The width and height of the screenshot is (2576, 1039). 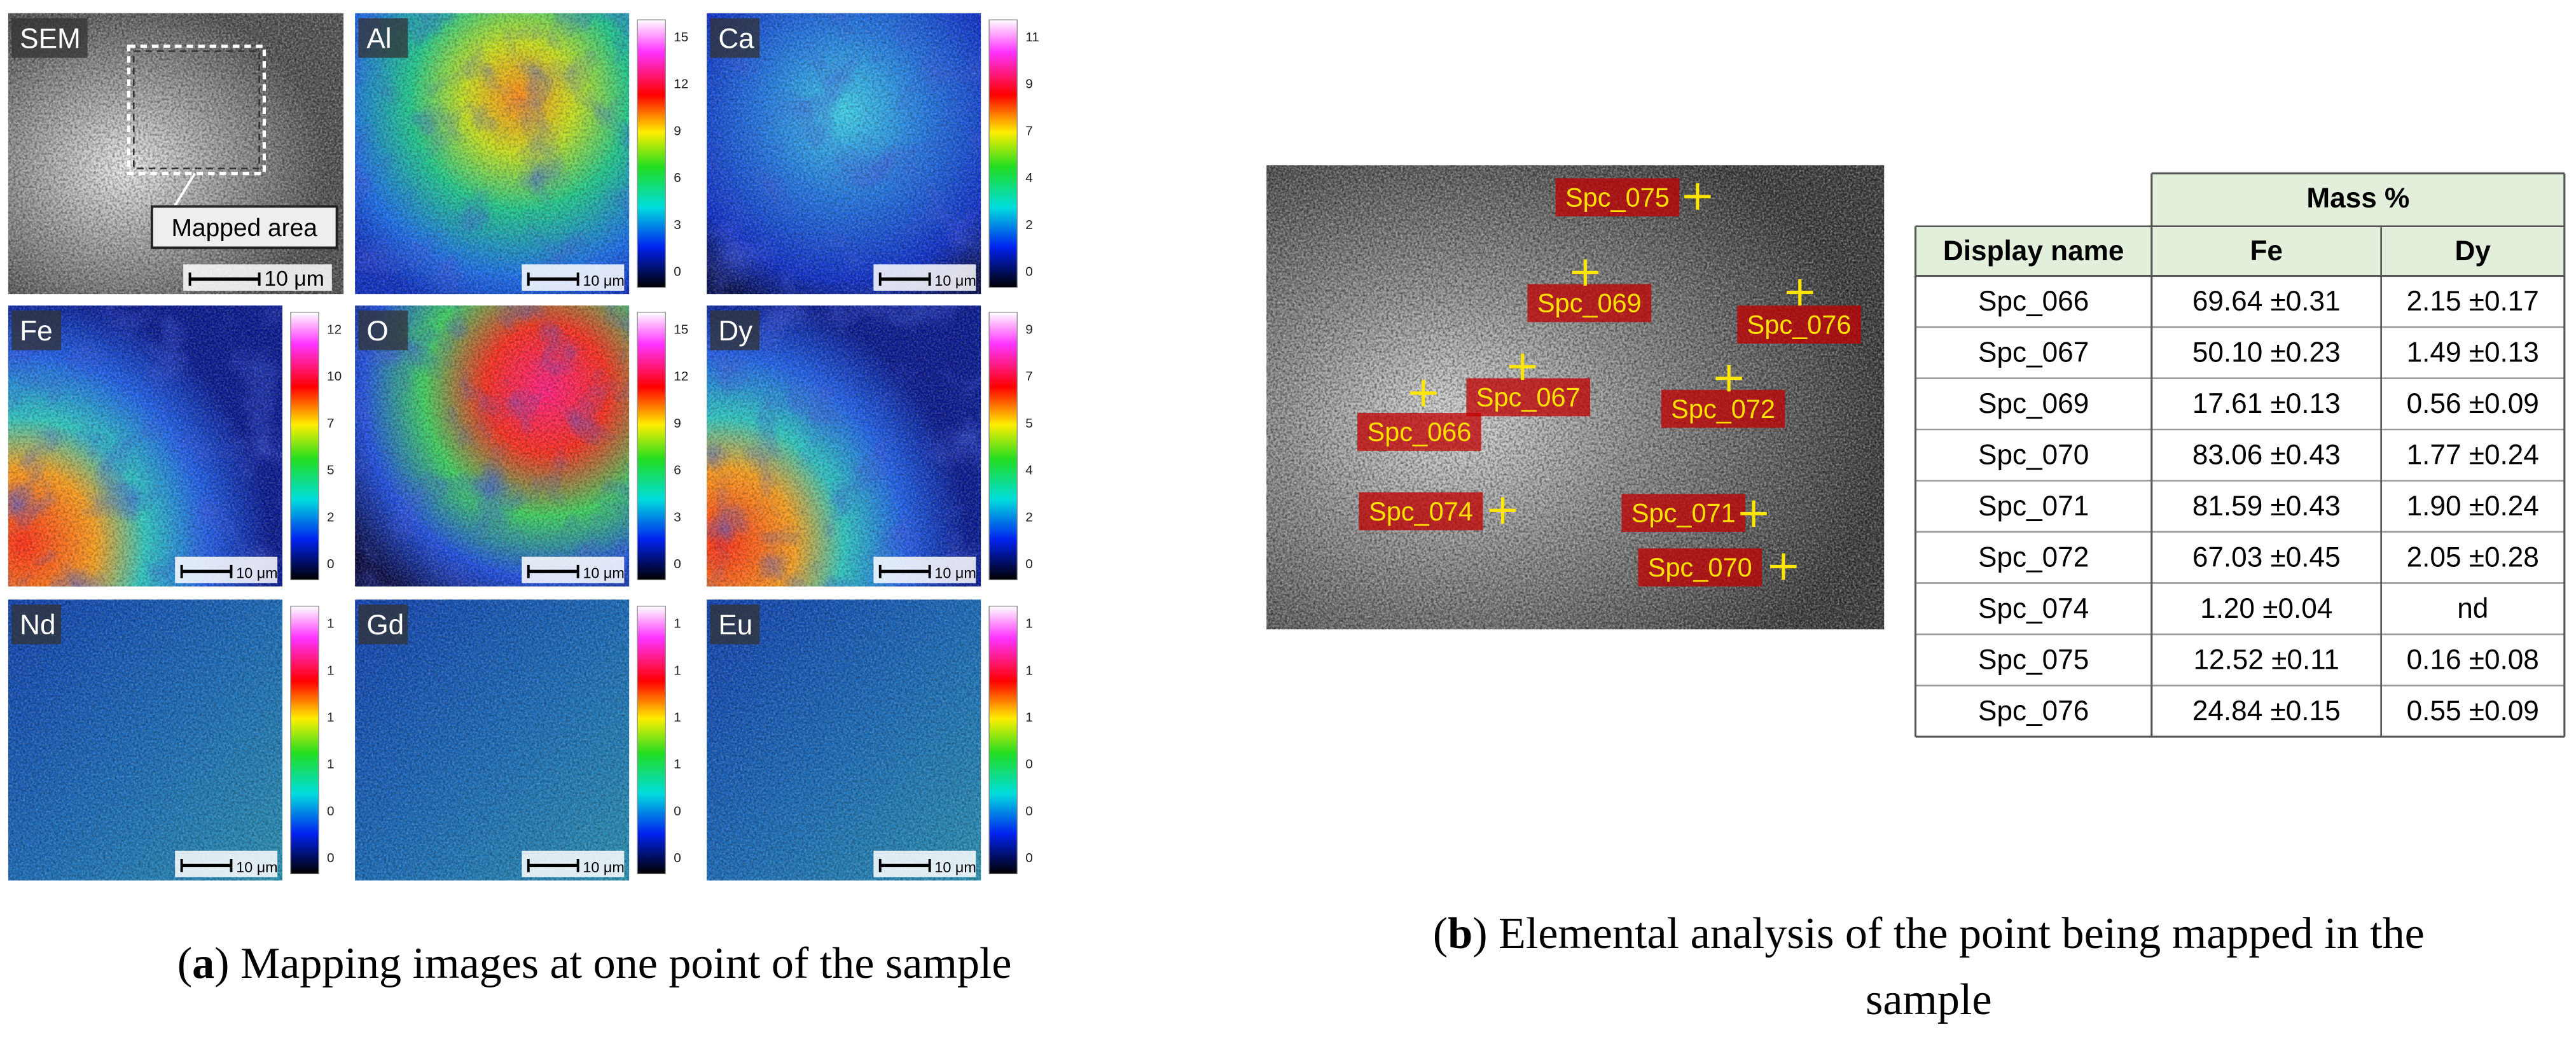 I want to click on map-tile: Eu 10 μm 1 1 1 0 0 0, so click(x=870, y=740).